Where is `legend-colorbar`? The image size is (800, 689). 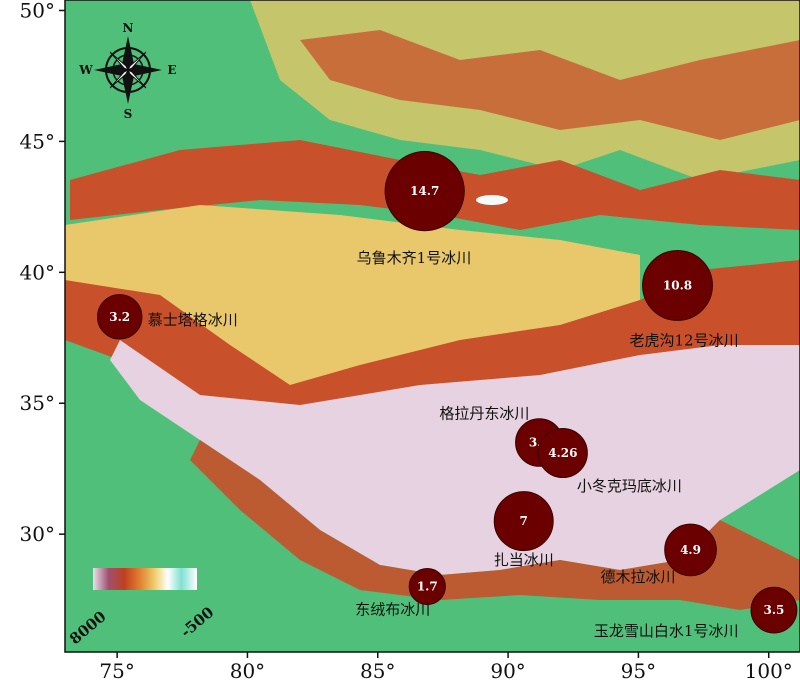 legend-colorbar is located at coordinates (145, 579).